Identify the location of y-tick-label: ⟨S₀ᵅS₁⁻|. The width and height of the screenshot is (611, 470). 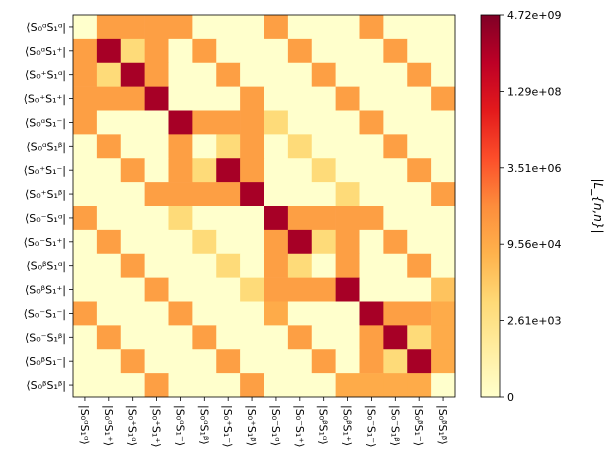
(45, 122).